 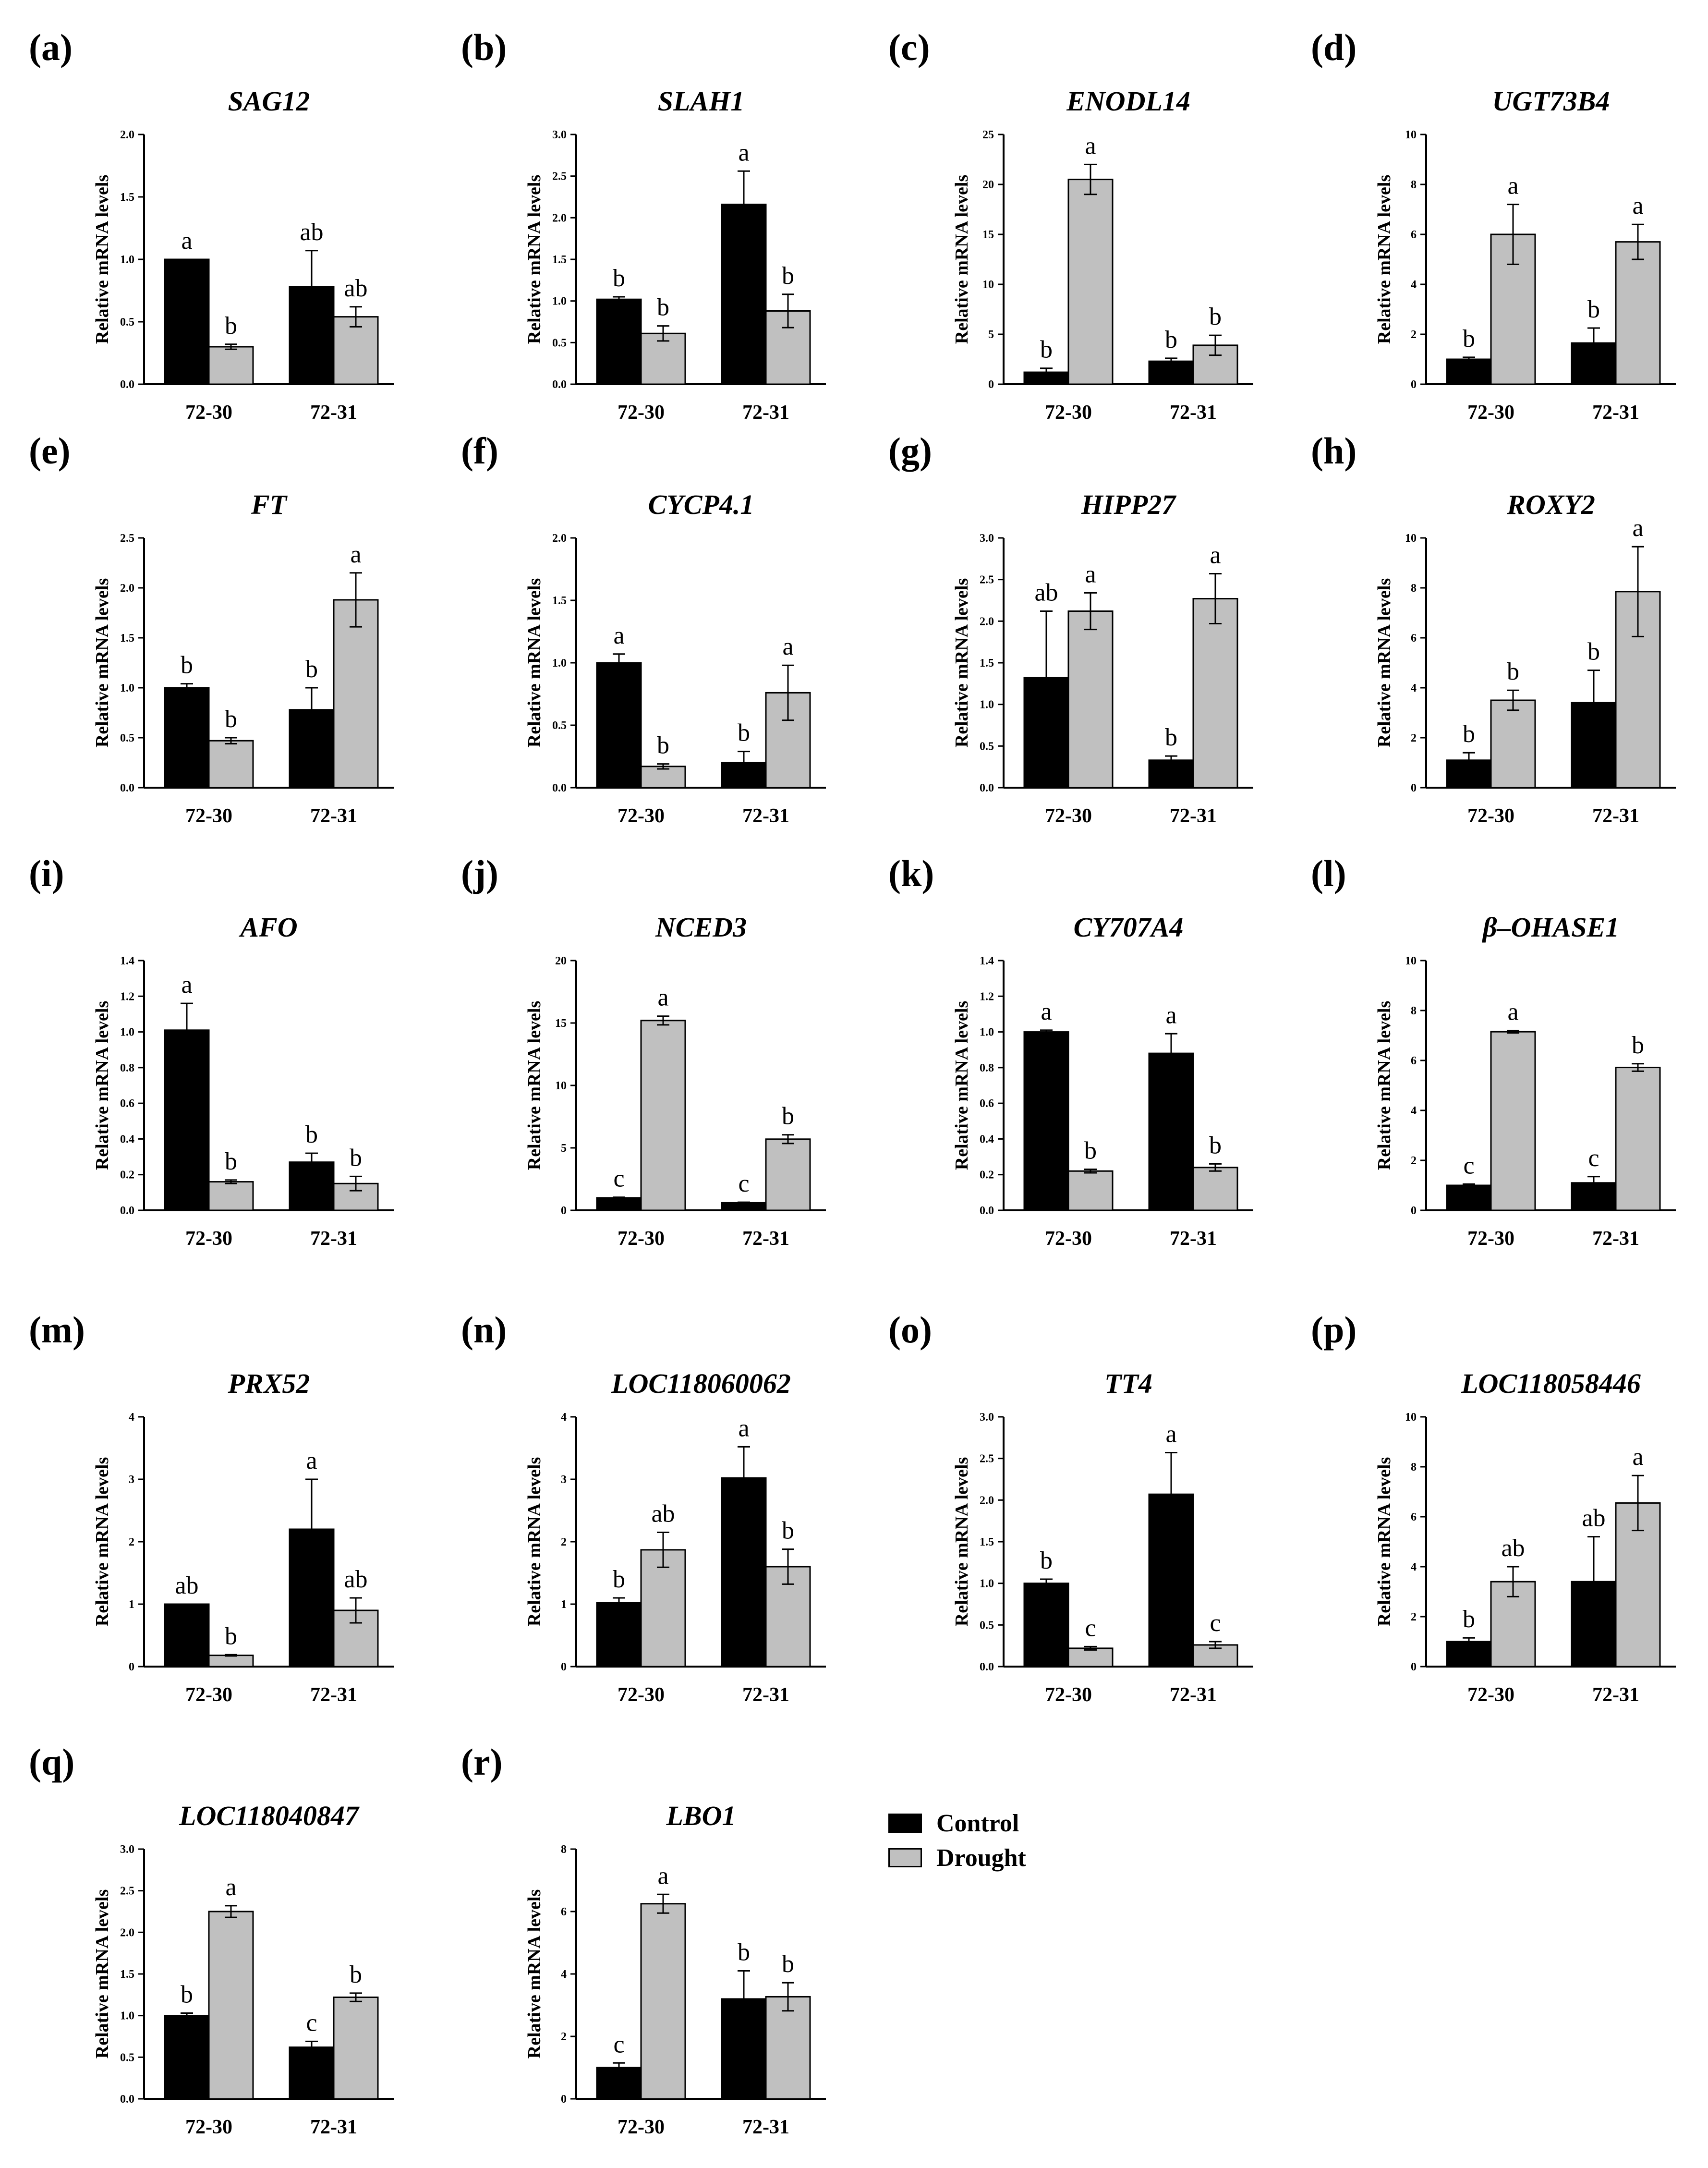 I want to click on panel-o-y-tick-label: 1.0, so click(x=987, y=1584).